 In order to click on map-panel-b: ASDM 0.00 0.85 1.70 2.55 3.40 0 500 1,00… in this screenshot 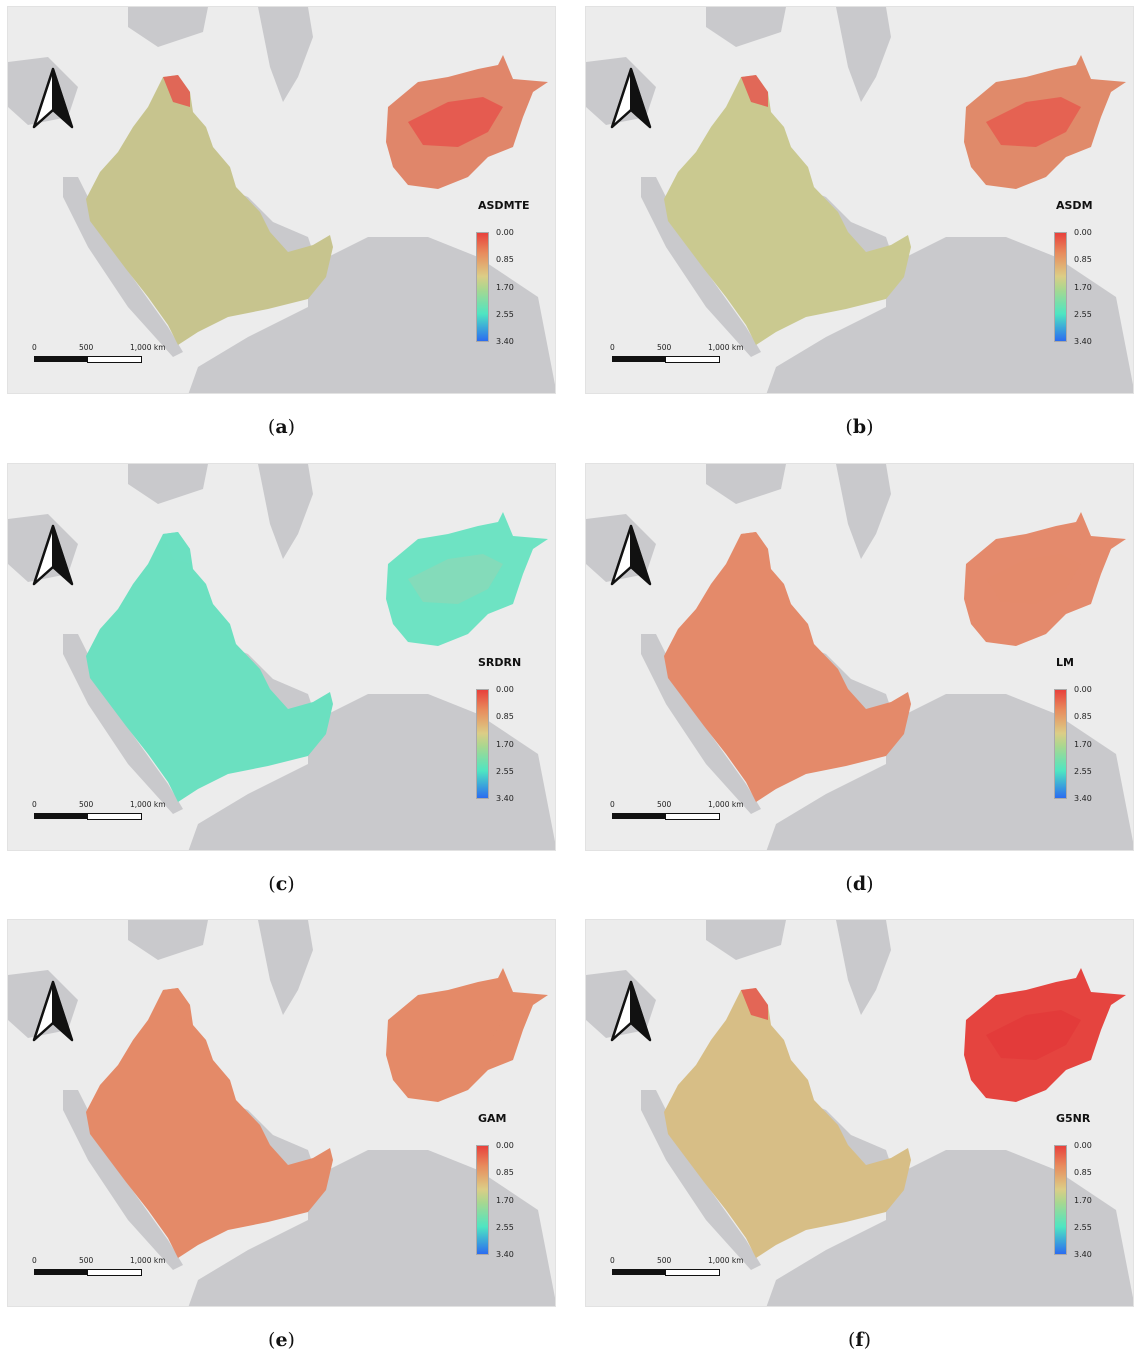, I will do `click(859, 200)`.